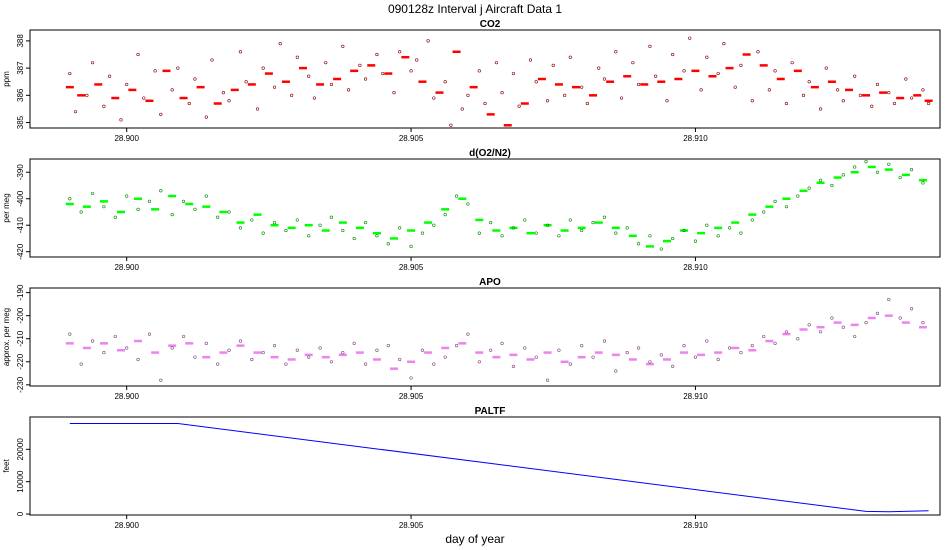 The width and height of the screenshot is (950, 550). What do you see at coordinates (20, 315) in the screenshot?
I see `ytick-label-apo: -200` at bounding box center [20, 315].